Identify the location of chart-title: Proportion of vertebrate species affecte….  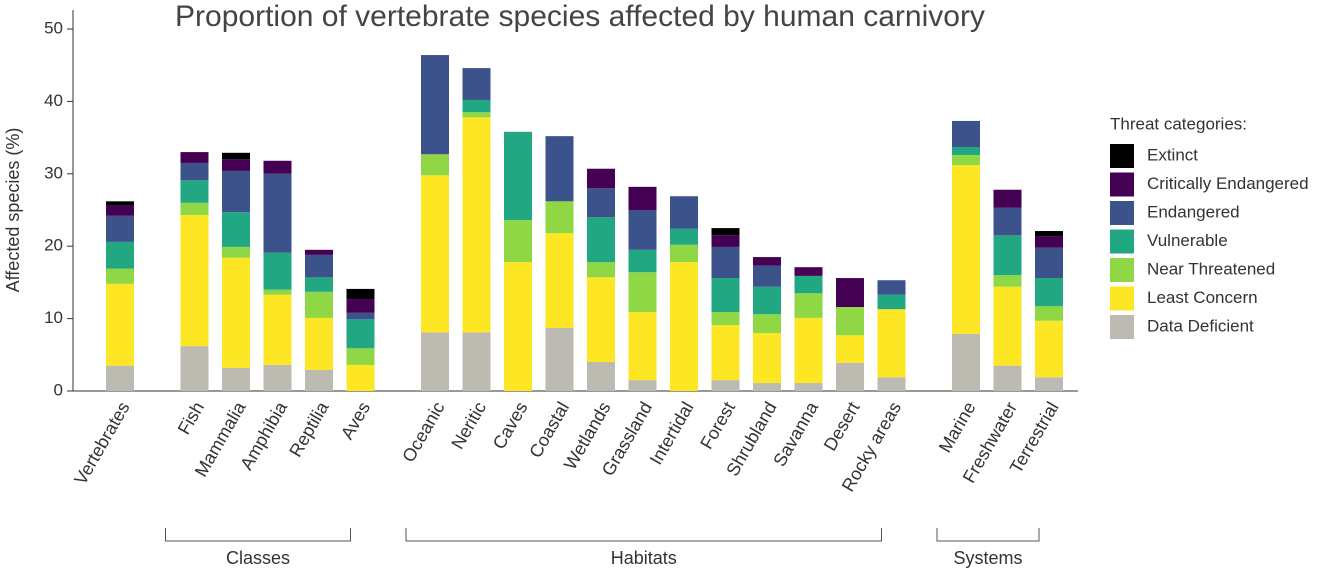
(580, 16).